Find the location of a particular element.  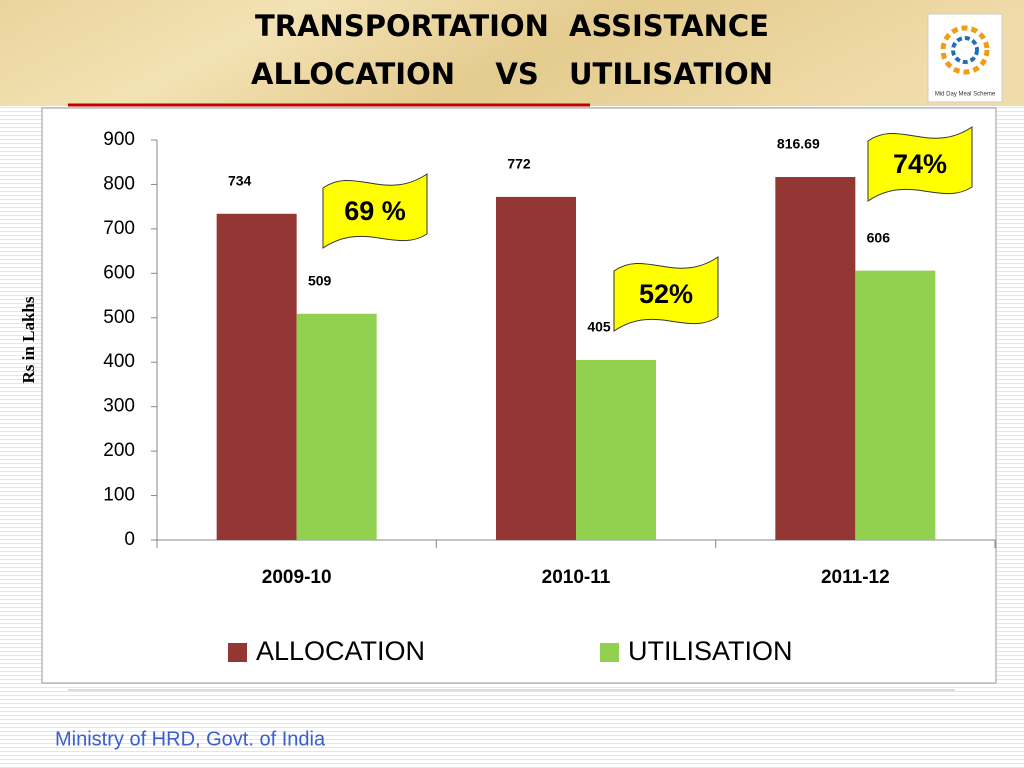

annotation: 74% is located at coordinates (920, 164).